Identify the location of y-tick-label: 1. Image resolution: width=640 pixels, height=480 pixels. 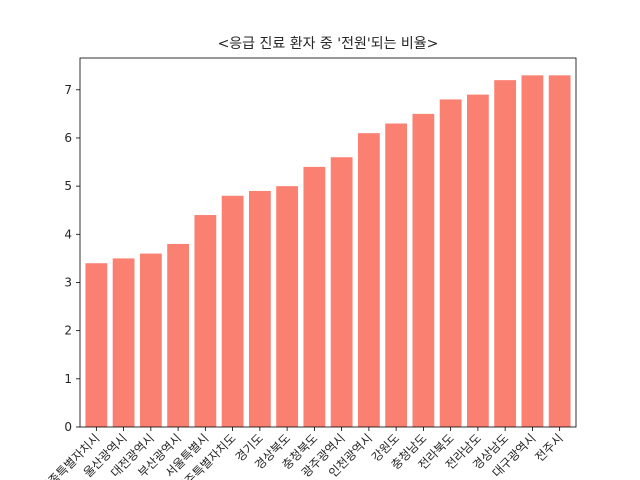
(68, 379).